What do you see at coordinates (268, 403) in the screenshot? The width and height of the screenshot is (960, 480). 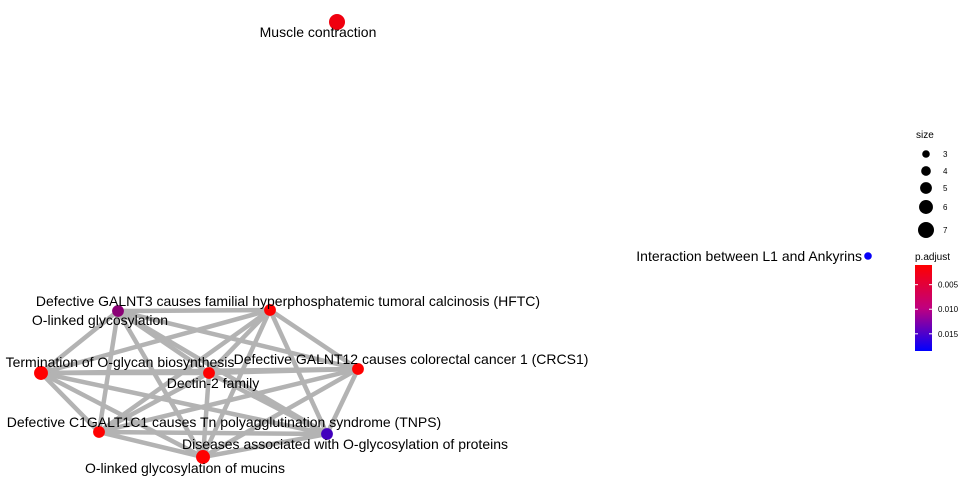 I see `edge-dectin-diseases` at bounding box center [268, 403].